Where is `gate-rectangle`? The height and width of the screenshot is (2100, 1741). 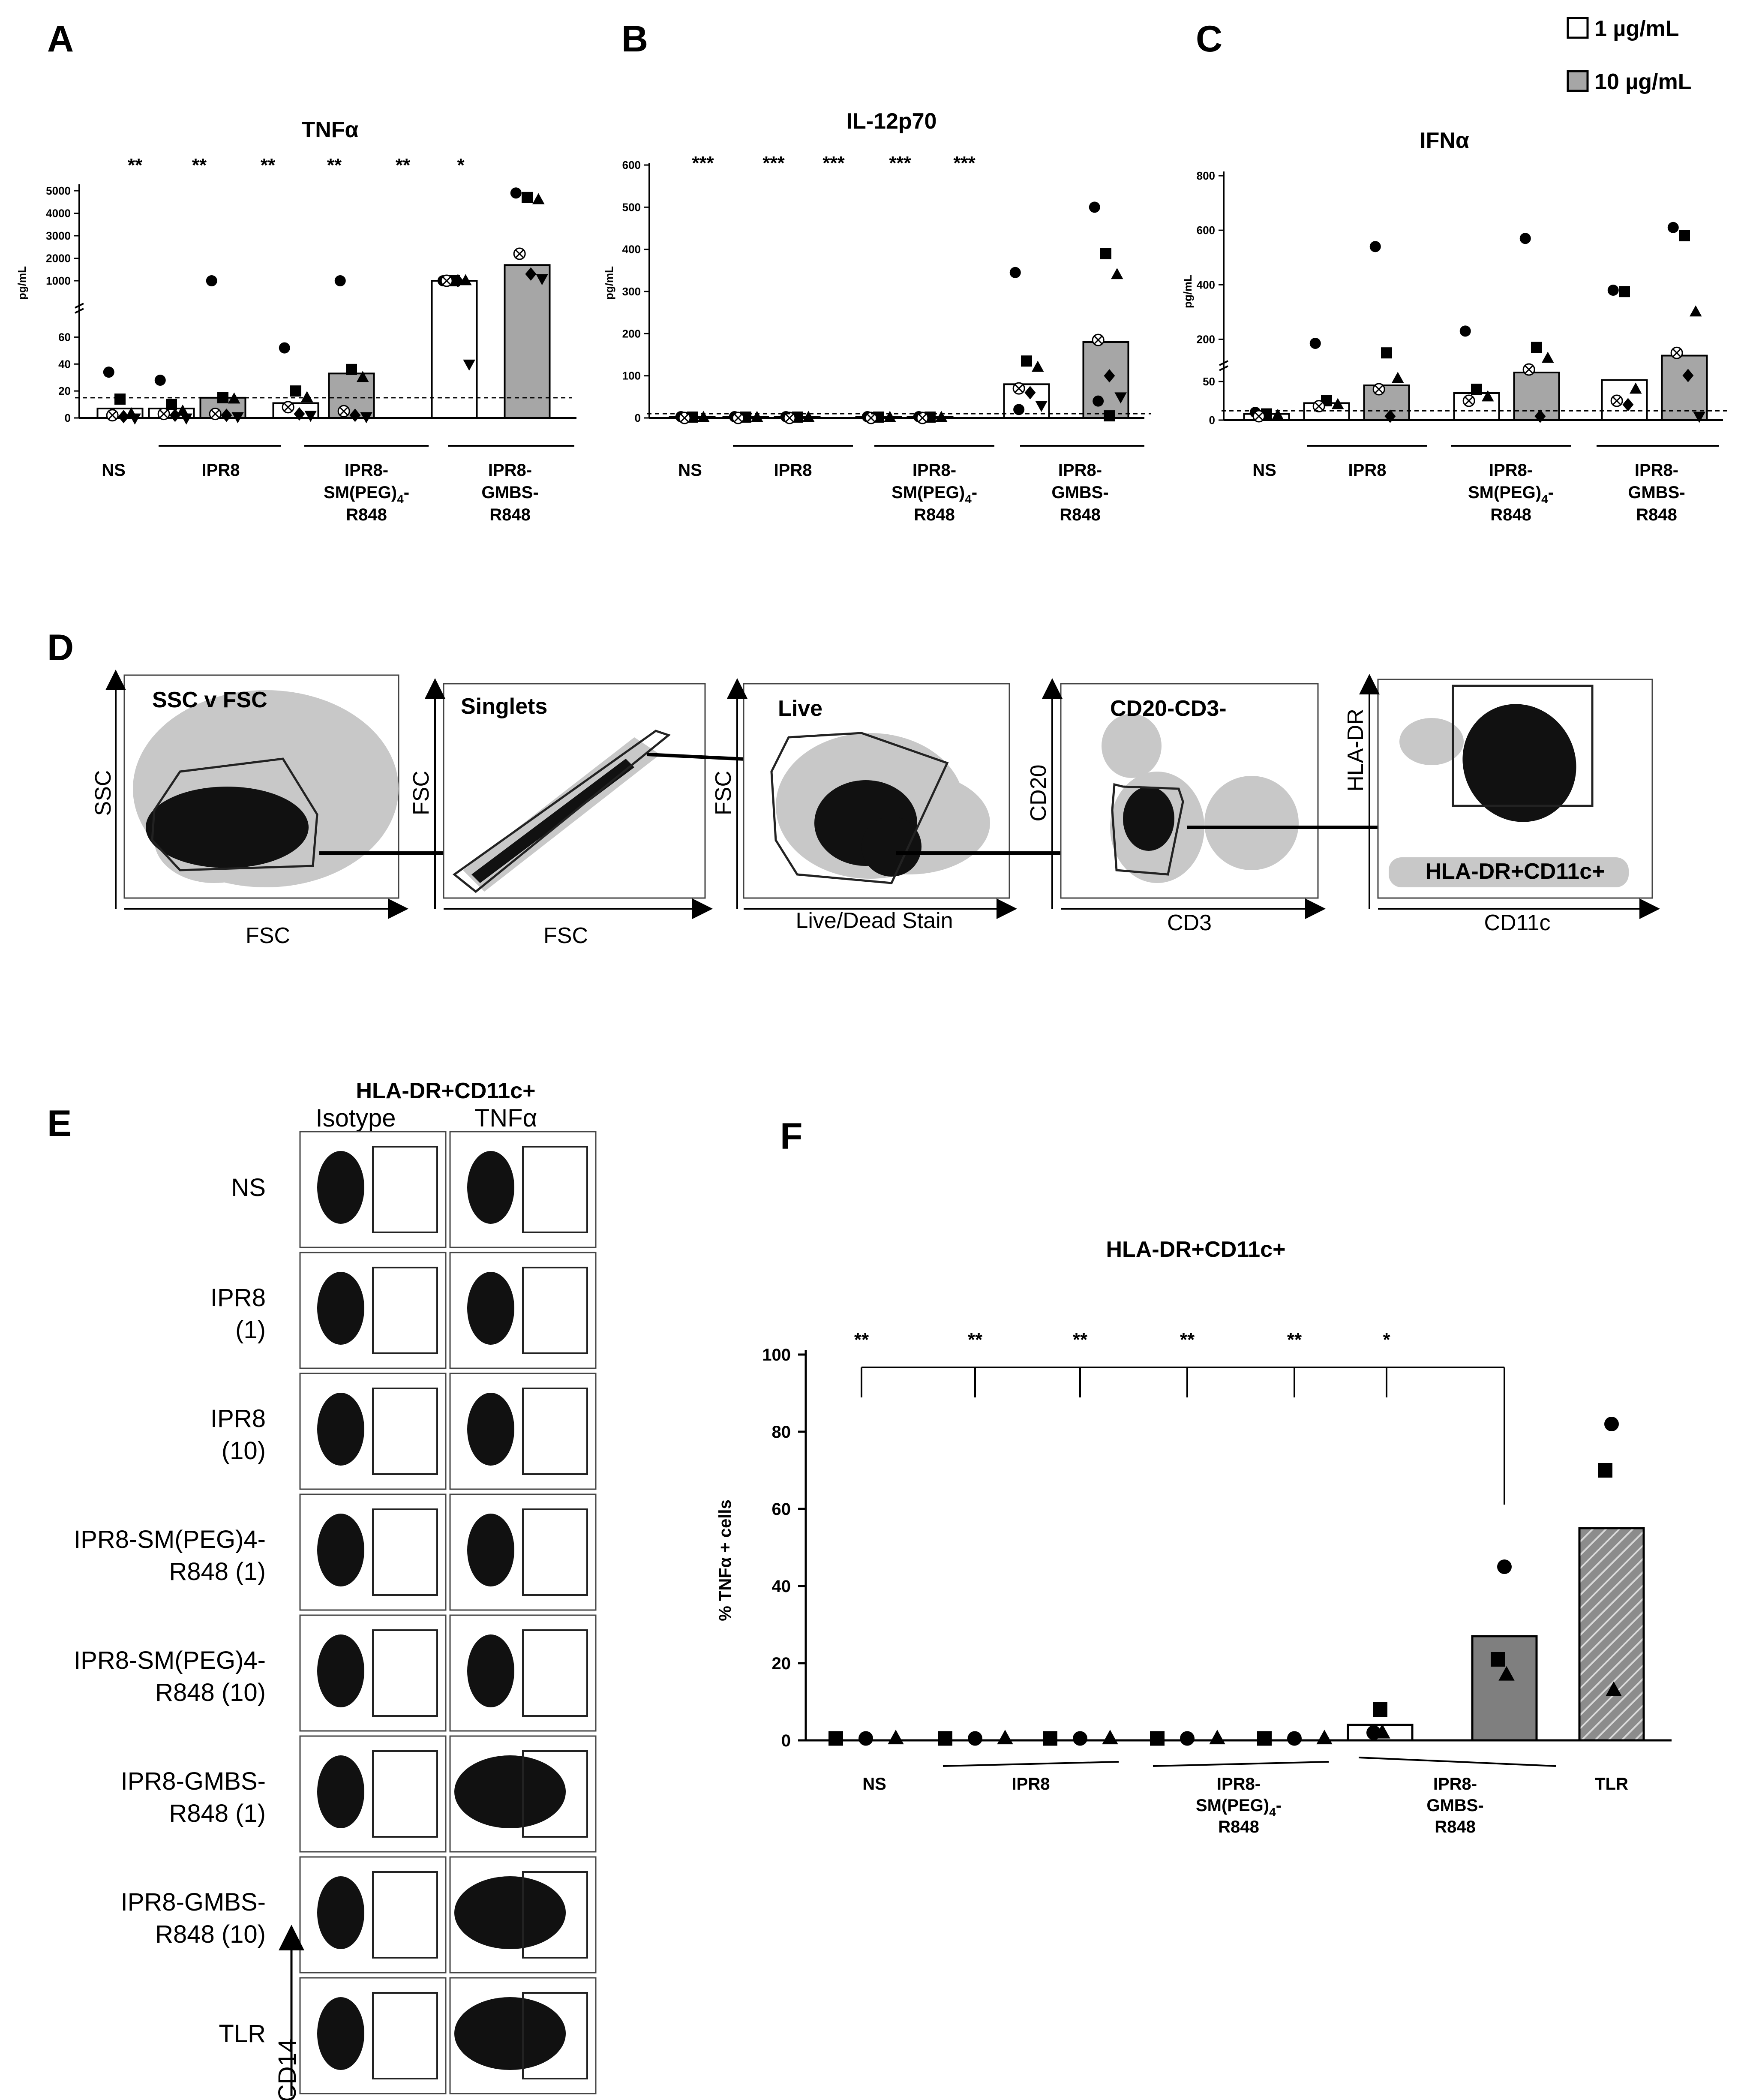
gate-rectangle is located at coordinates (1523, 746).